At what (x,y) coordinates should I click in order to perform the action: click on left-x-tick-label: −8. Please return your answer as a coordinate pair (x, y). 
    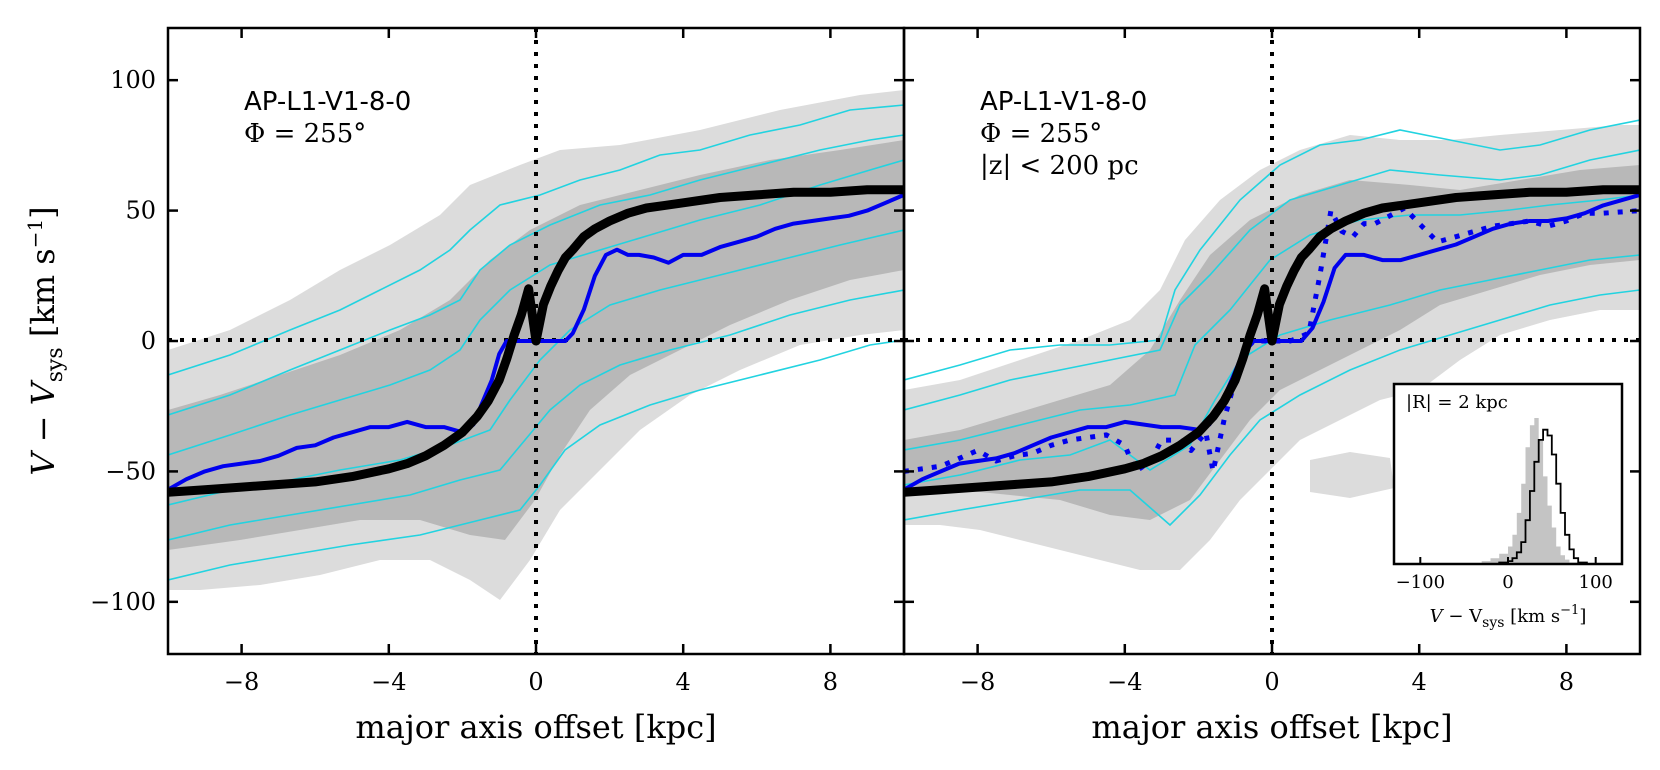
    Looking at the image, I should click on (241, 682).